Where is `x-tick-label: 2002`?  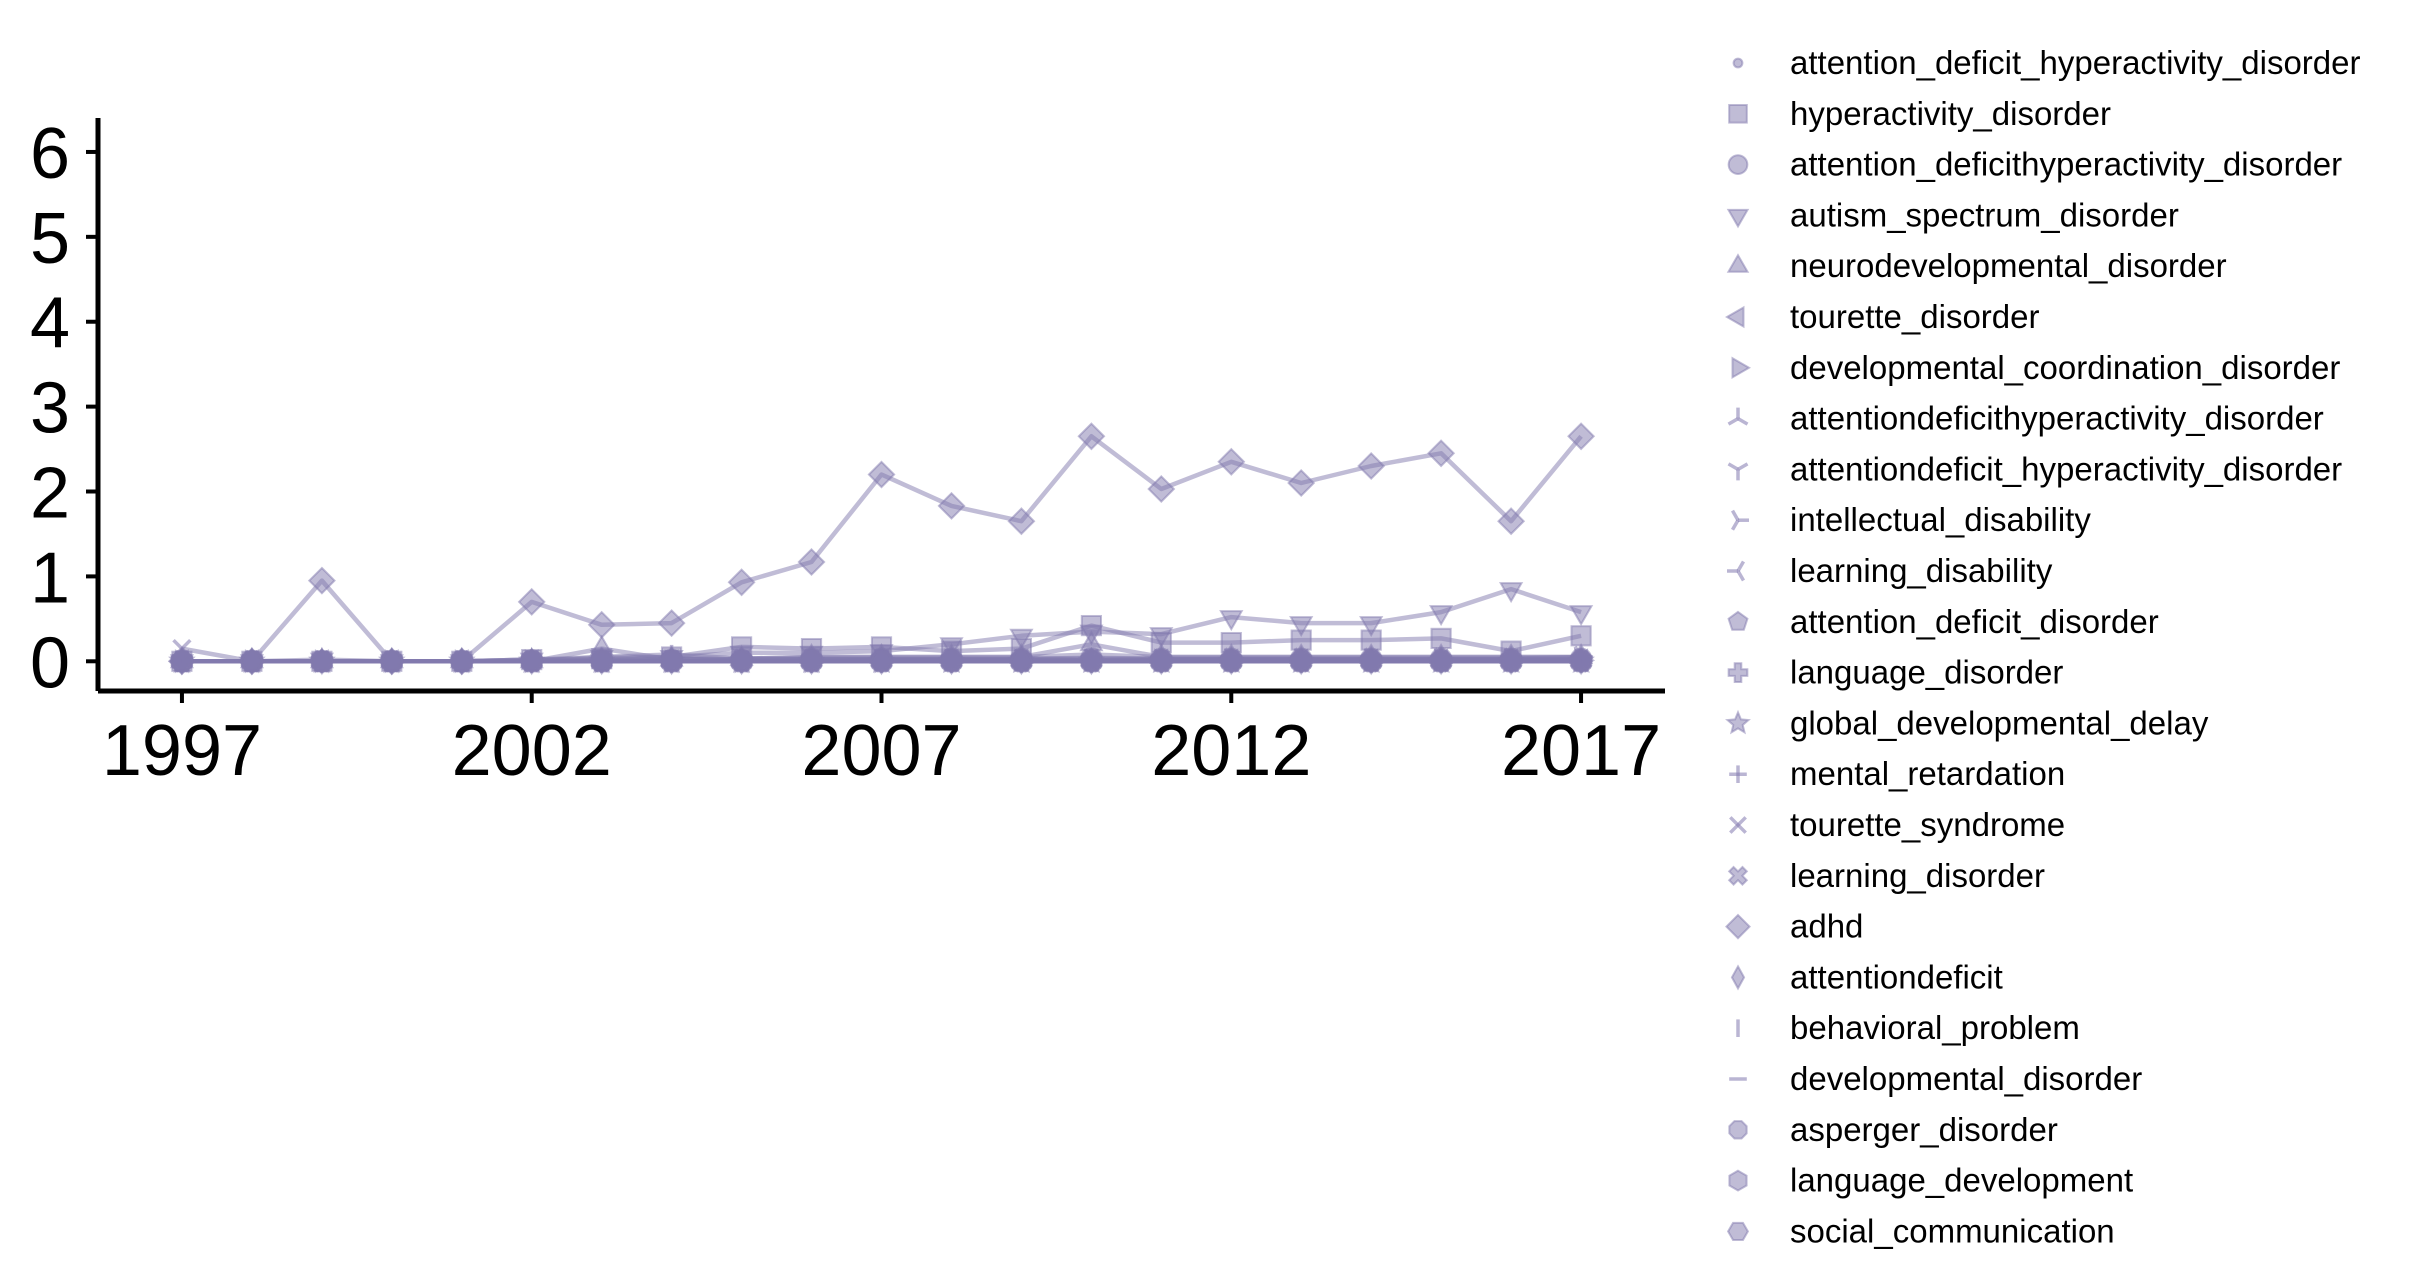 x-tick-label: 2002 is located at coordinates (532, 751).